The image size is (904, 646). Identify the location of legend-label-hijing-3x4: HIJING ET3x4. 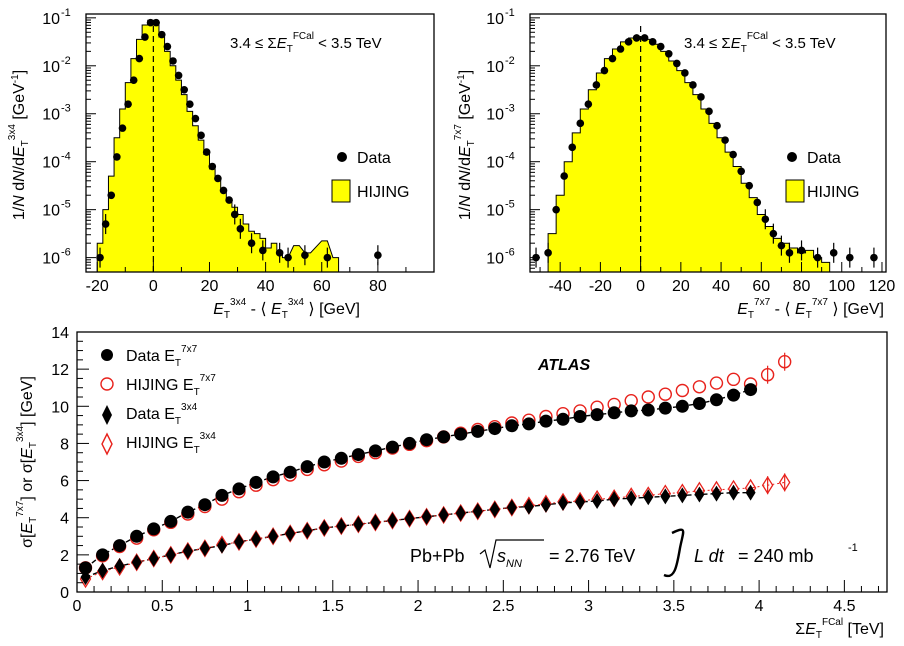
(171, 443).